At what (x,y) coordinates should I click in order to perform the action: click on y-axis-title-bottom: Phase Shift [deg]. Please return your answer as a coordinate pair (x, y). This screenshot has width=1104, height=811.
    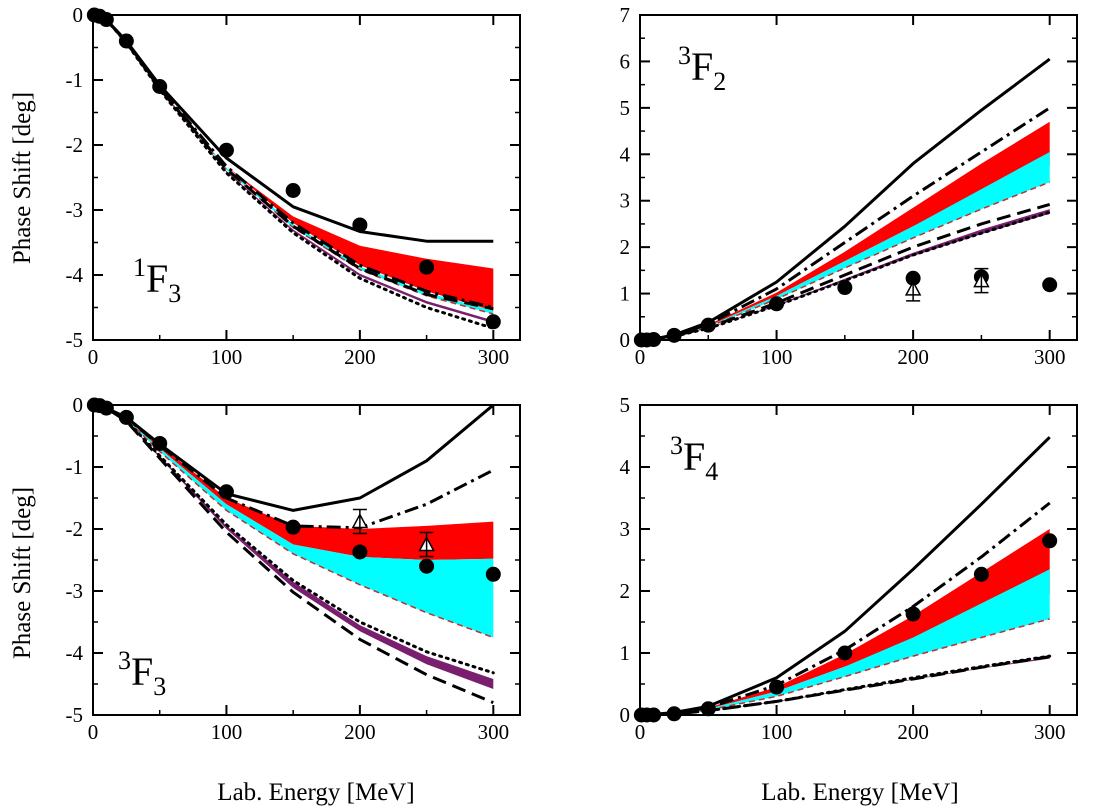
    Looking at the image, I should click on (22, 573).